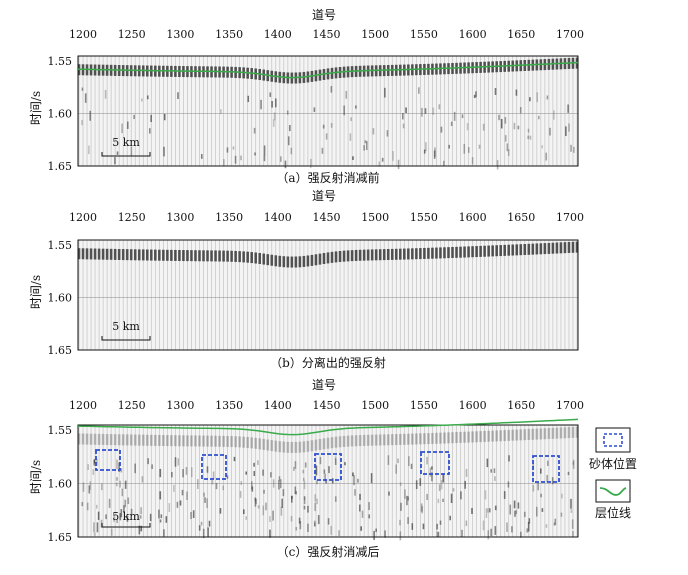 Image resolution: width=688 pixels, height=575 pixels. Describe the element at coordinates (126, 516) in the screenshot. I see `panel-c-scale-bar-label: 5 km` at that location.